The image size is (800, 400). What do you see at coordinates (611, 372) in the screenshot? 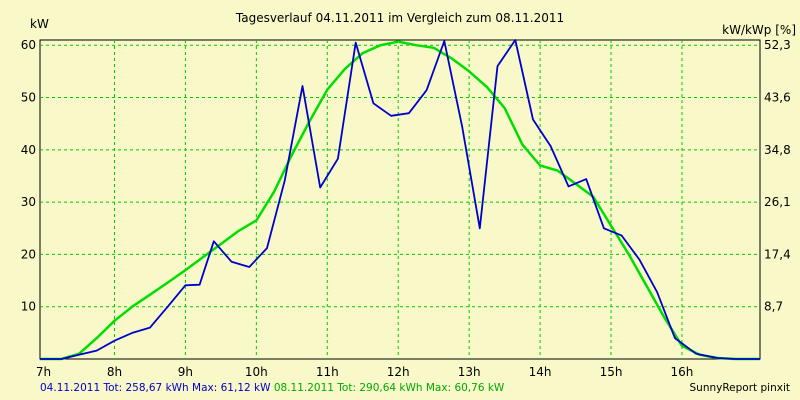
I see `x-tick-label: 15h` at bounding box center [611, 372].